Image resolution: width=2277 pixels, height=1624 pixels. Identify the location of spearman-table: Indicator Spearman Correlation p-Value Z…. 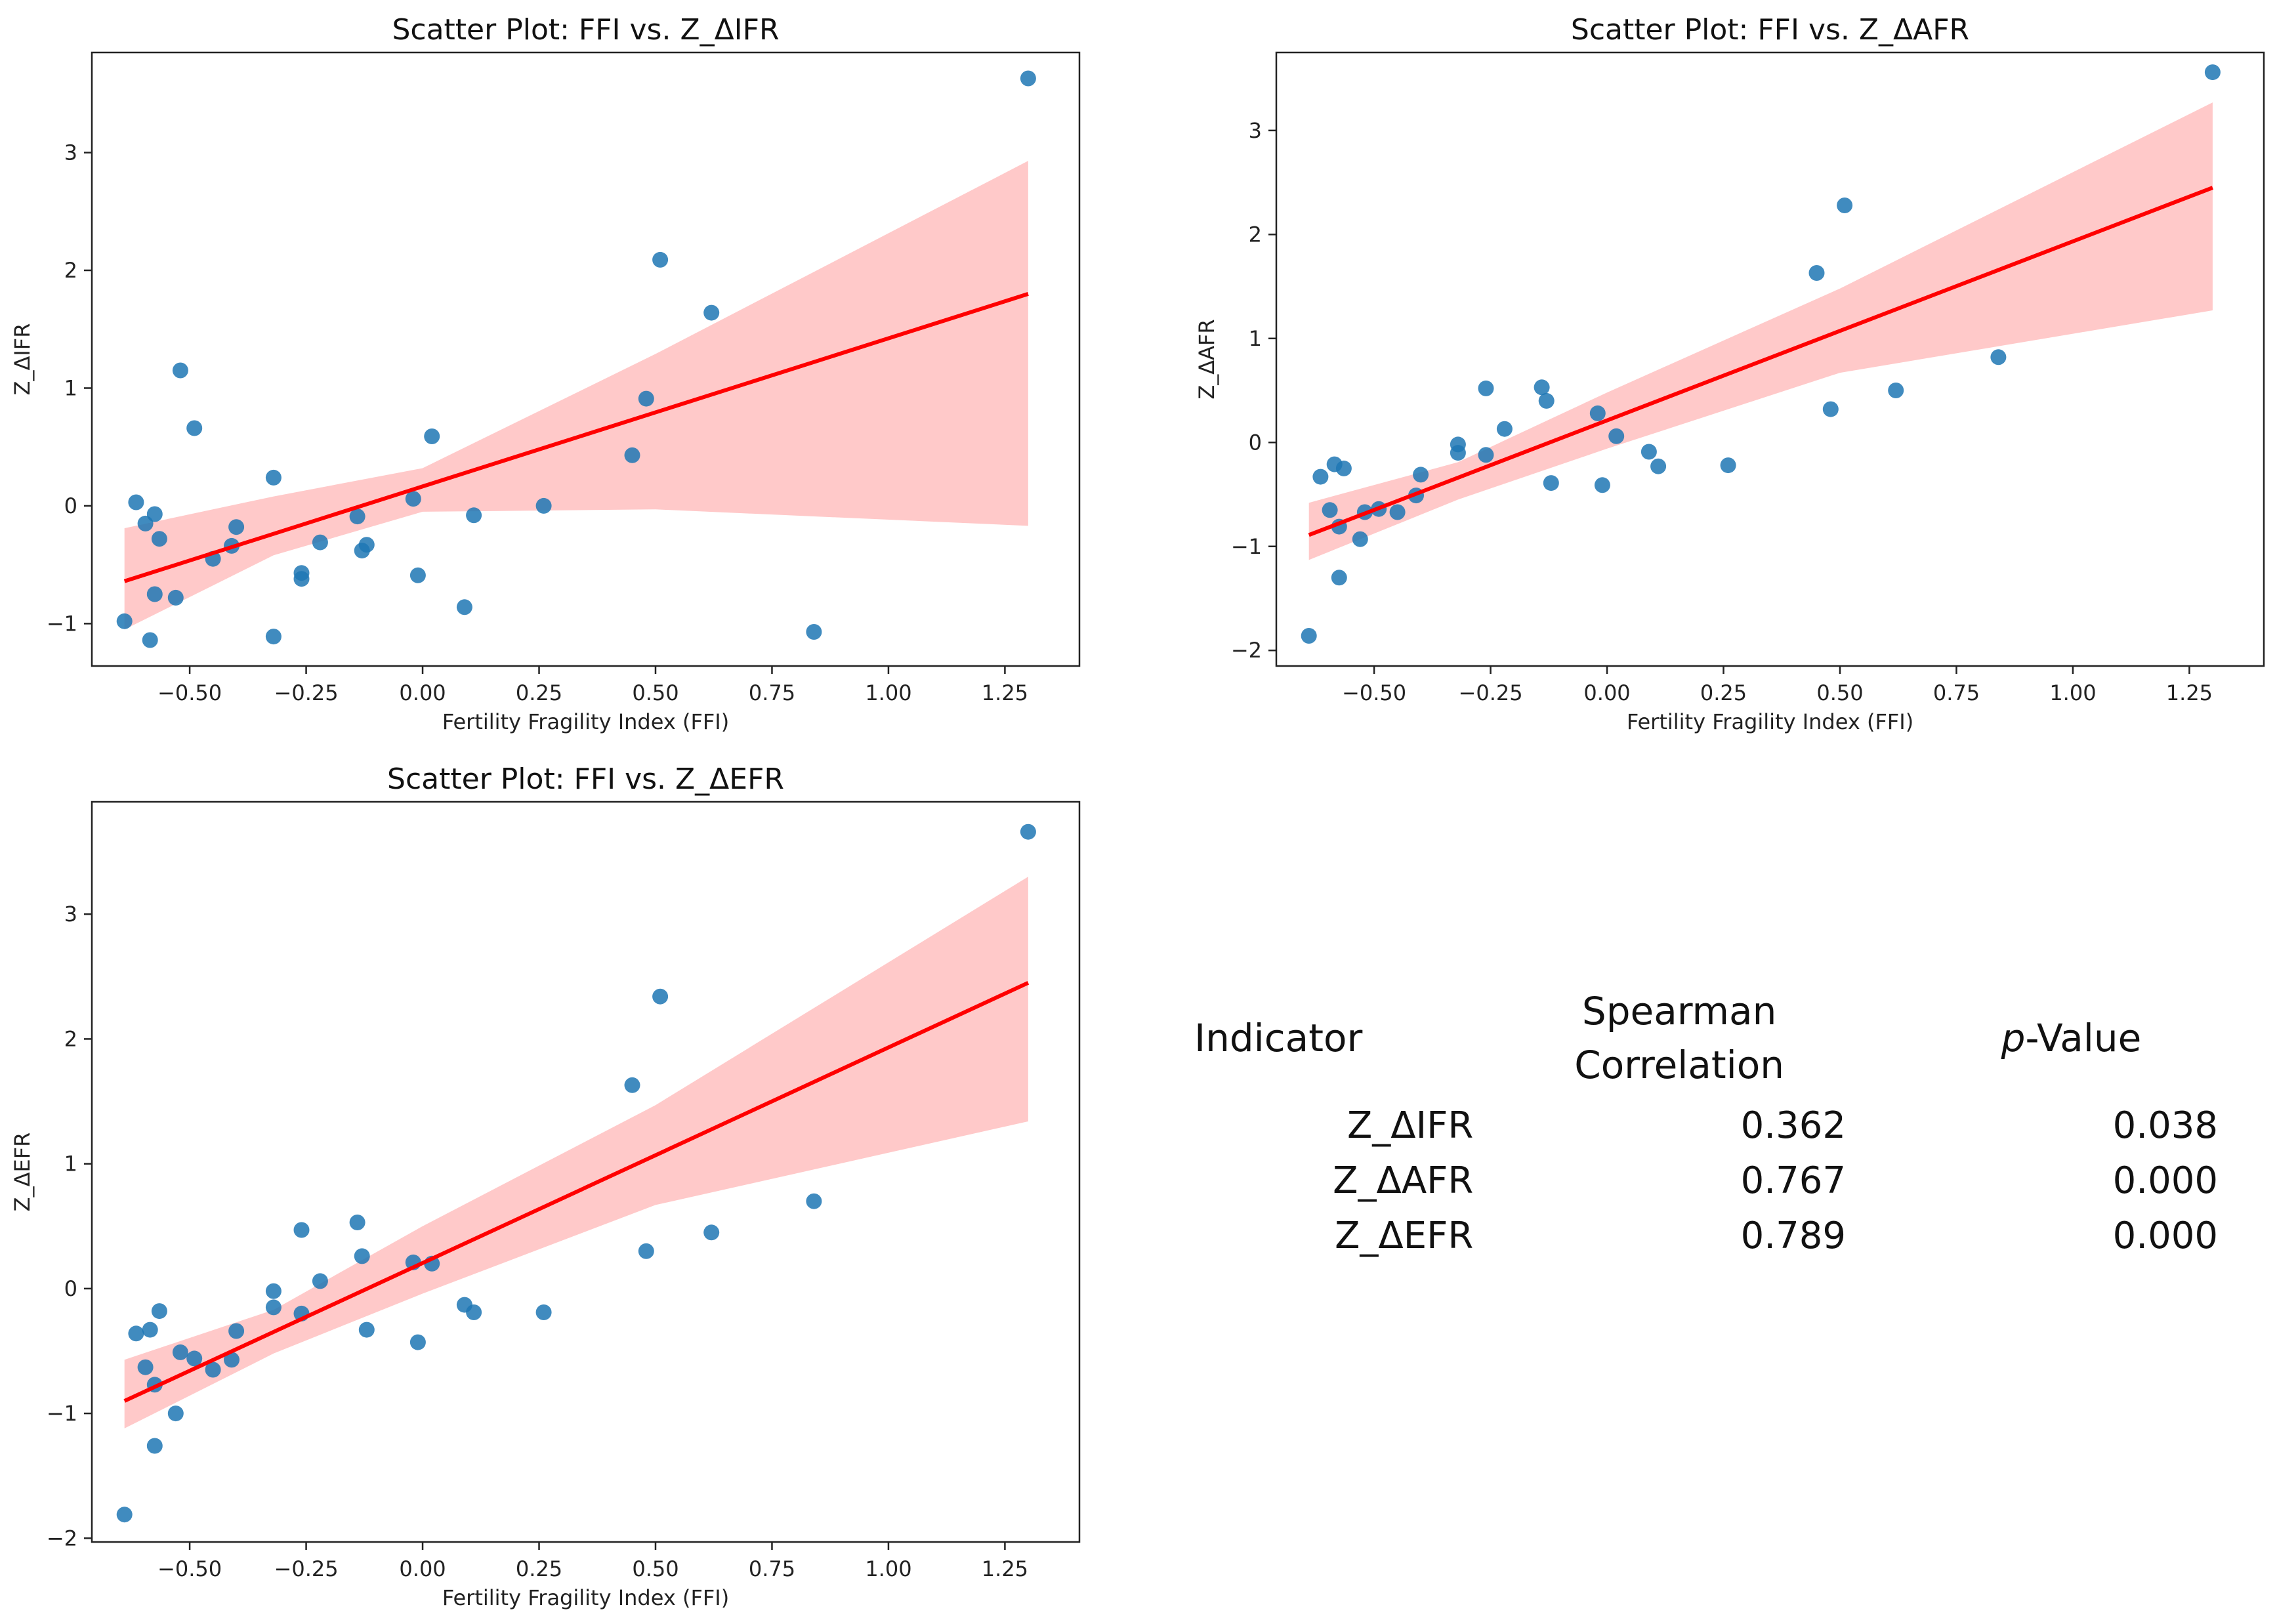
(1725, 1124).